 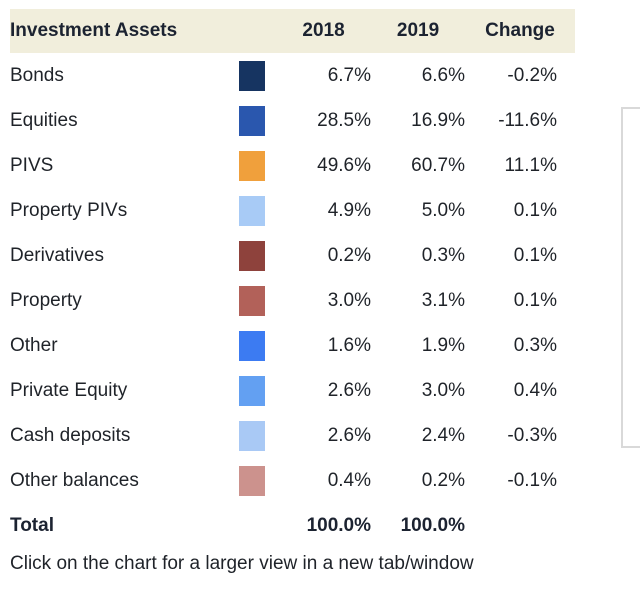 What do you see at coordinates (535, 390) in the screenshot?
I see `value-change: 0.4%` at bounding box center [535, 390].